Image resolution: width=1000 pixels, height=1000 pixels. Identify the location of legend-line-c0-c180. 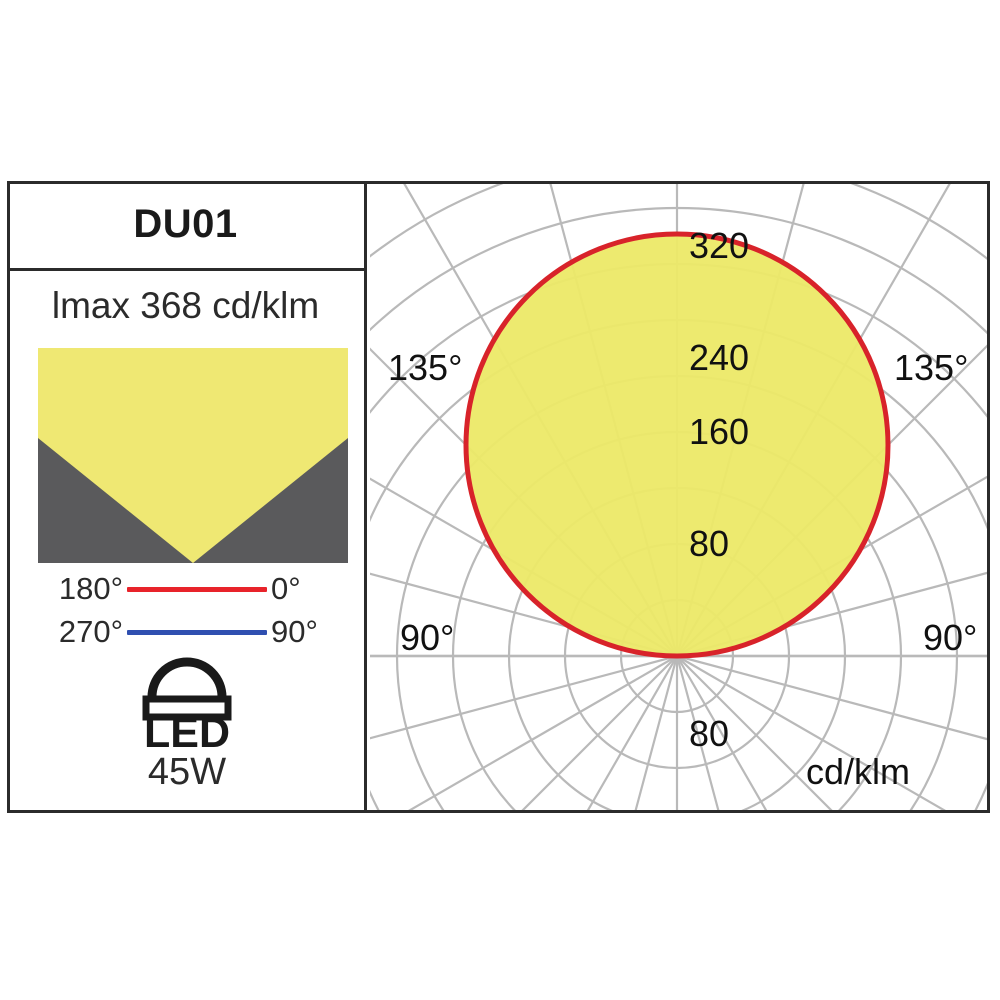
(197, 589).